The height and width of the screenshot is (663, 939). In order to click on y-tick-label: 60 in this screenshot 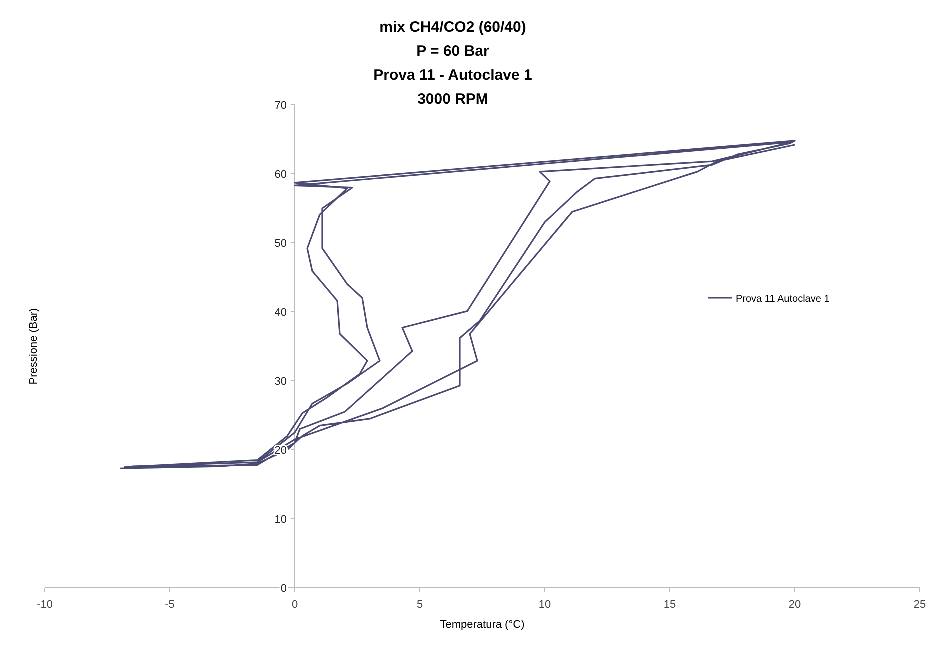, I will do `click(280, 175)`.